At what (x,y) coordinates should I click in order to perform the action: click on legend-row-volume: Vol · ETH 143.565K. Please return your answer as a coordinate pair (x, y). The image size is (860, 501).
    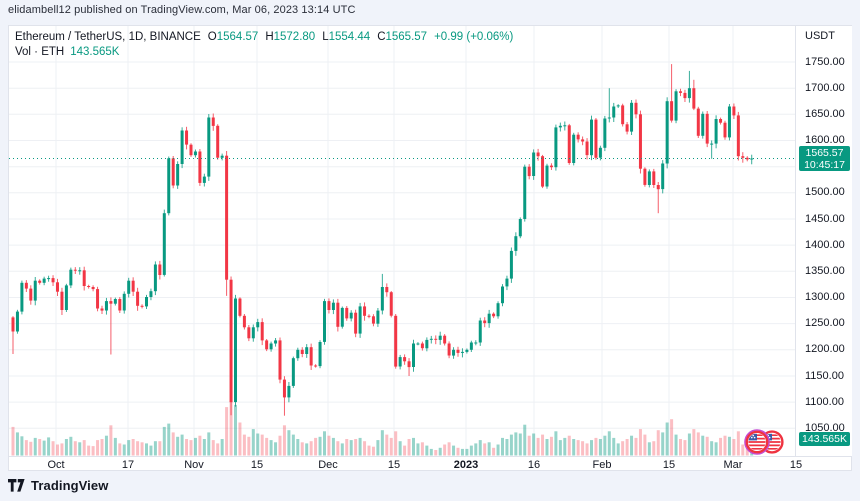
    Looking at the image, I should click on (264, 52).